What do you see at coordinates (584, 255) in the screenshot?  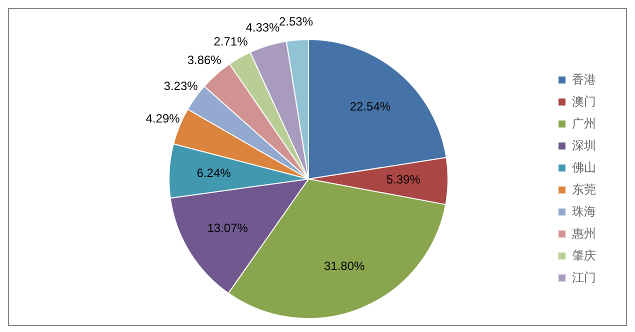 I see `legend-label: 肇庆` at bounding box center [584, 255].